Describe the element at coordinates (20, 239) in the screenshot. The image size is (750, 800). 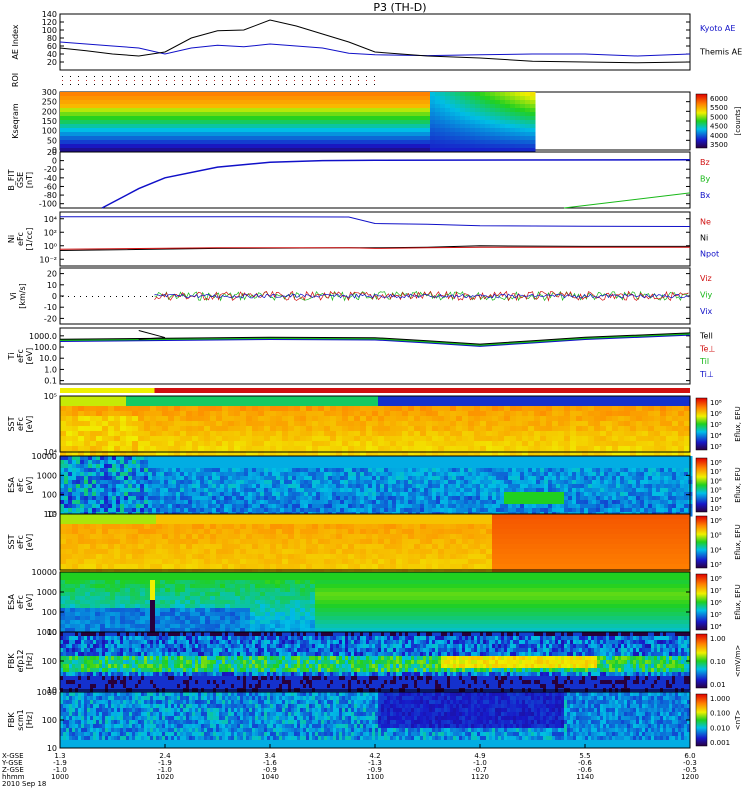
I see `ni-ylabel: eFc` at that location.